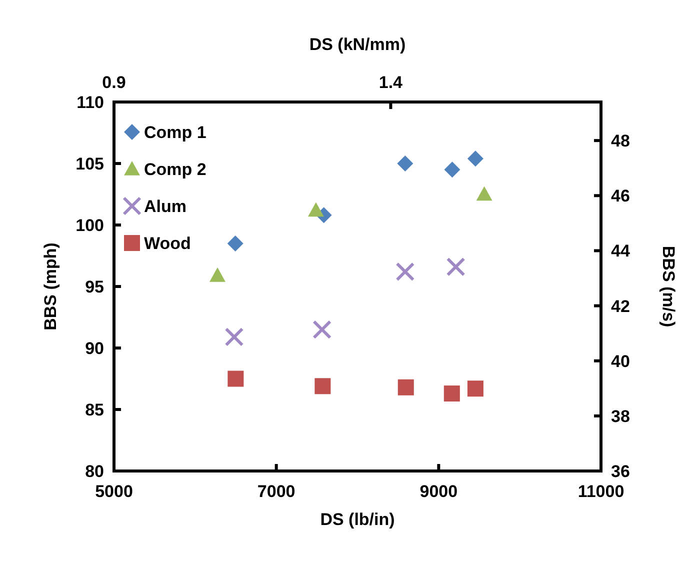 Image resolution: width=685 pixels, height=565 pixels. Describe the element at coordinates (94, 348) in the screenshot. I see `y-tick-label: 90` at that location.